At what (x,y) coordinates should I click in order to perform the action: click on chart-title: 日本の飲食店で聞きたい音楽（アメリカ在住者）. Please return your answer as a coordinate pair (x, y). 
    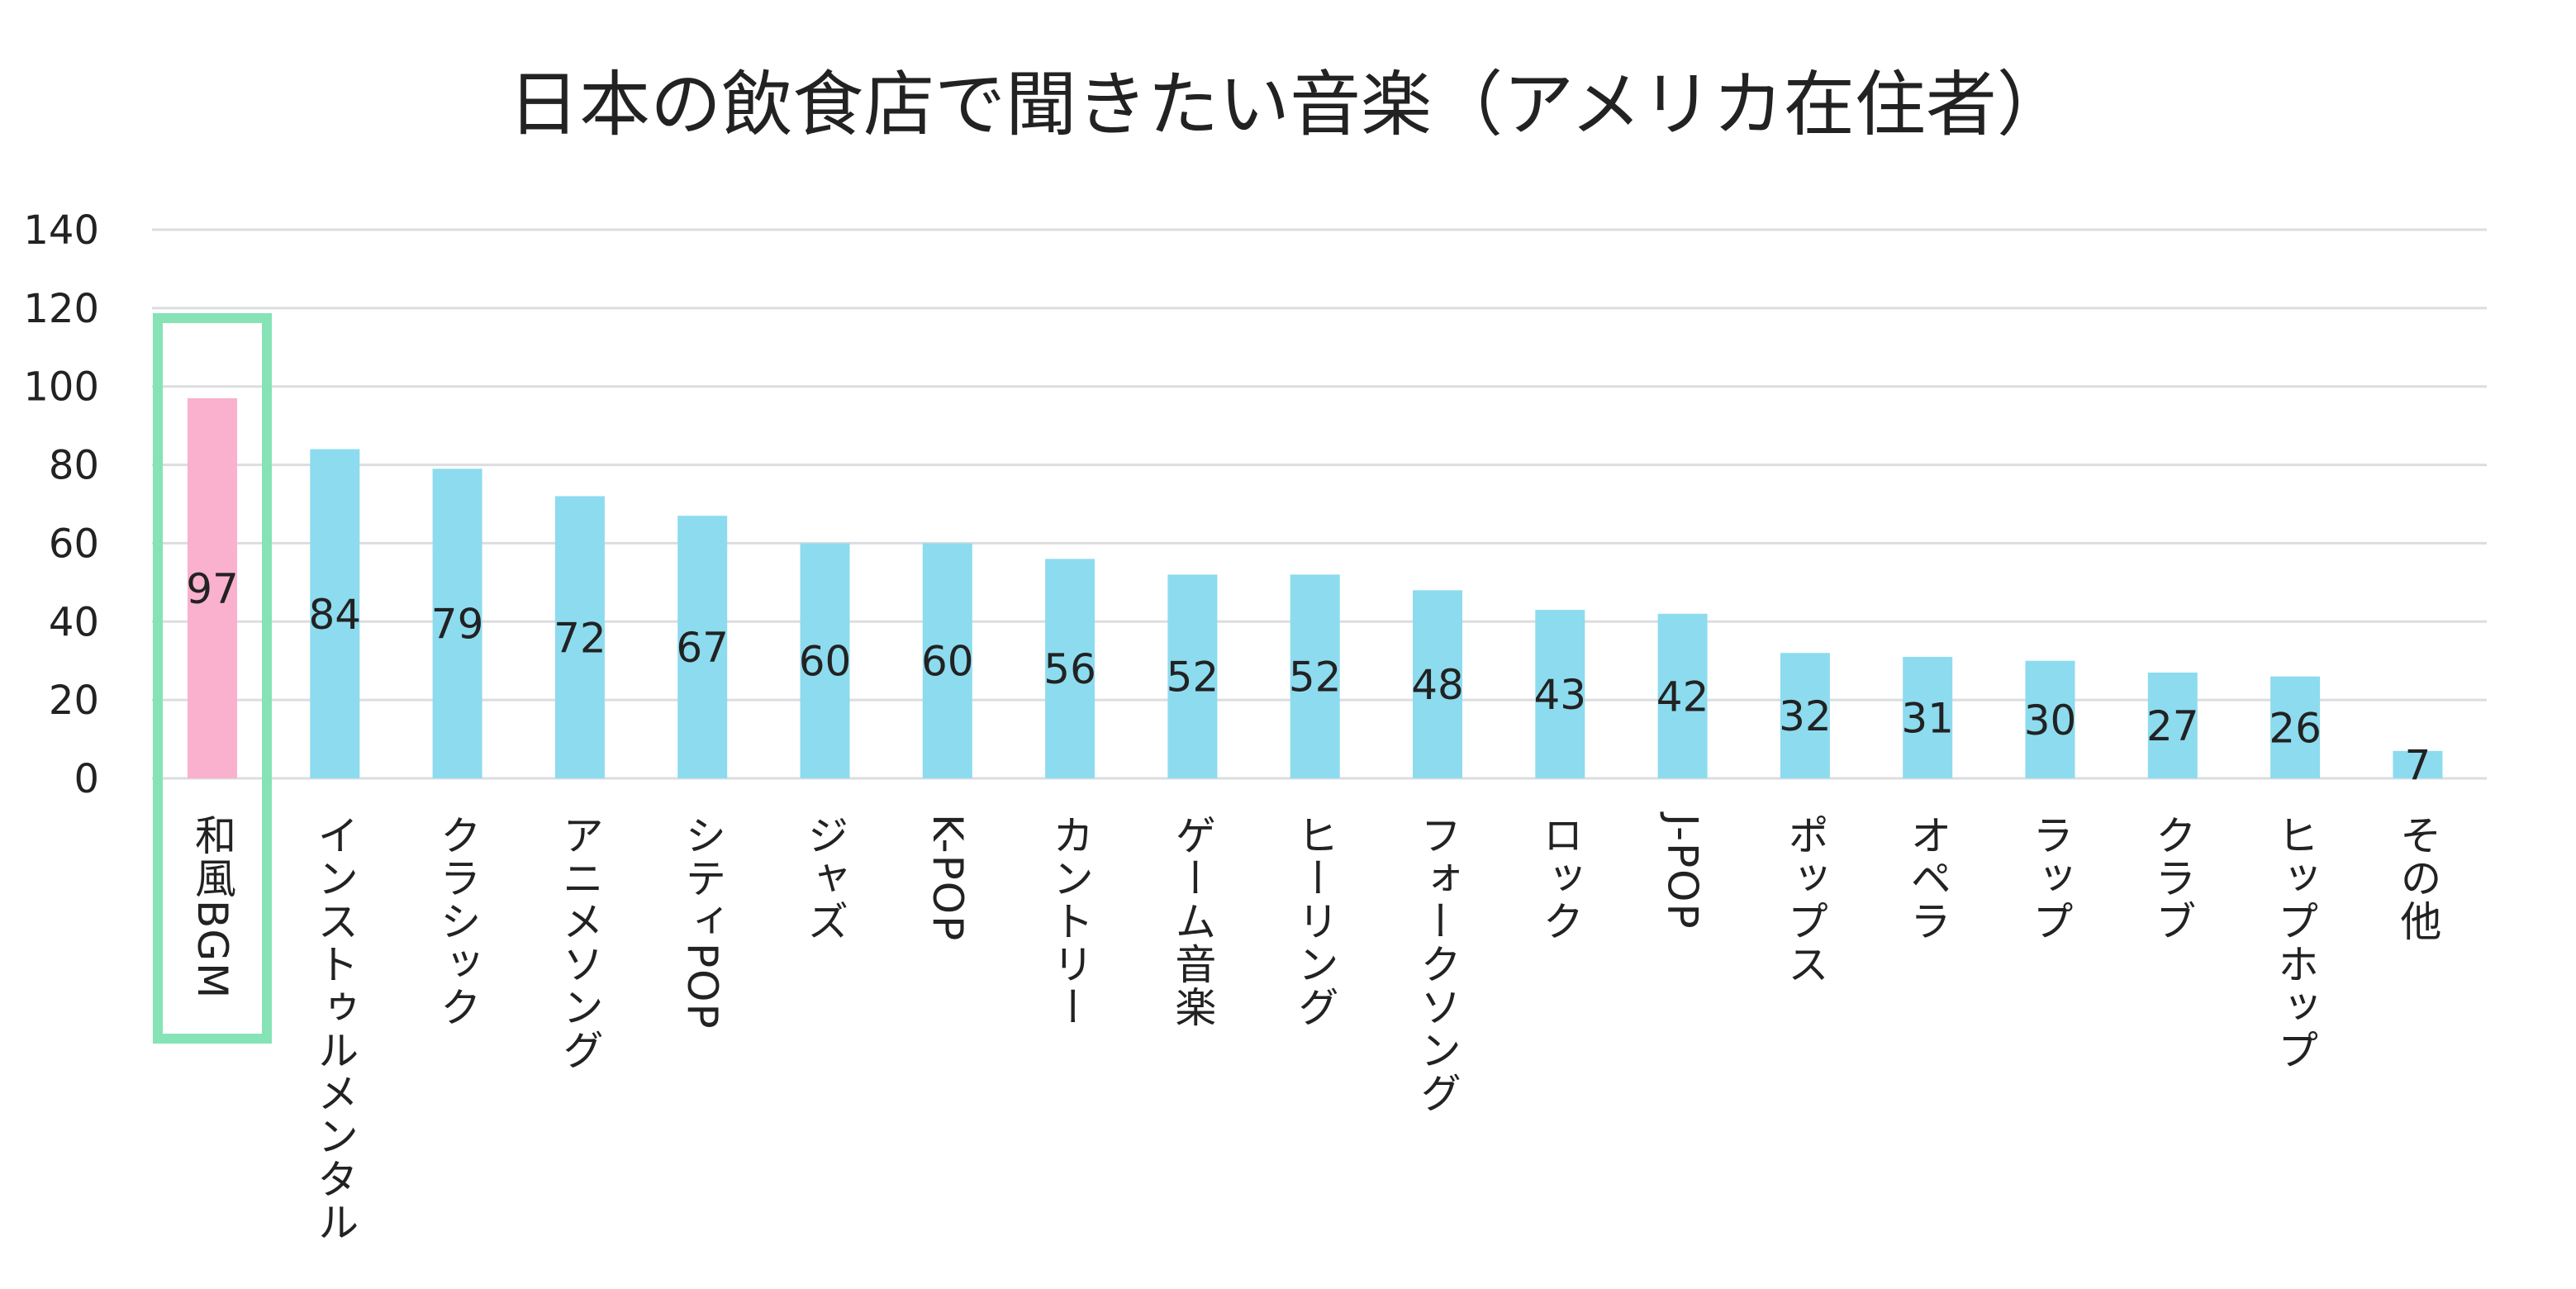
    Looking at the image, I should click on (1288, 105).